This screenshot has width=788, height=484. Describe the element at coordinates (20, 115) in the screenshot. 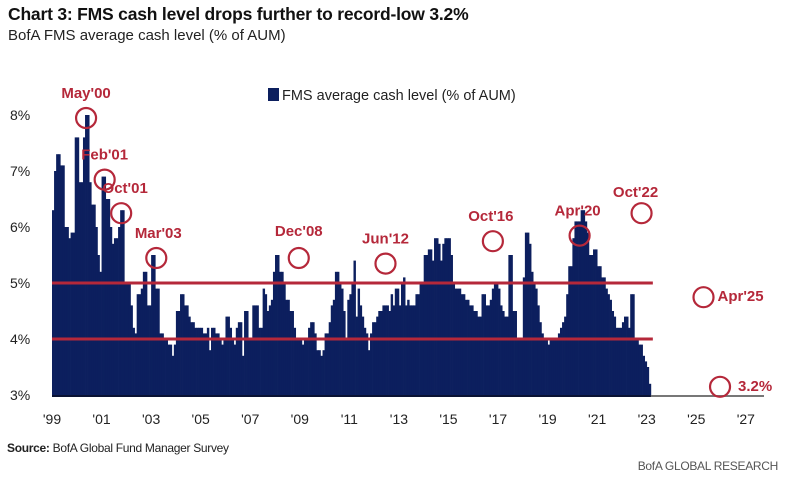

I see `y-tick-label: 8%` at that location.